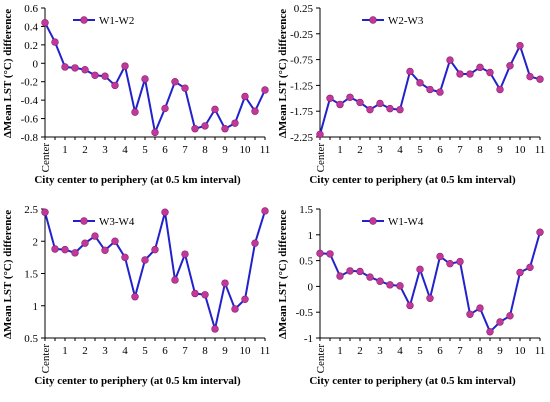 The height and width of the screenshot is (402, 550). I want to click on y-tick-label: -0.2, so click(29, 83).